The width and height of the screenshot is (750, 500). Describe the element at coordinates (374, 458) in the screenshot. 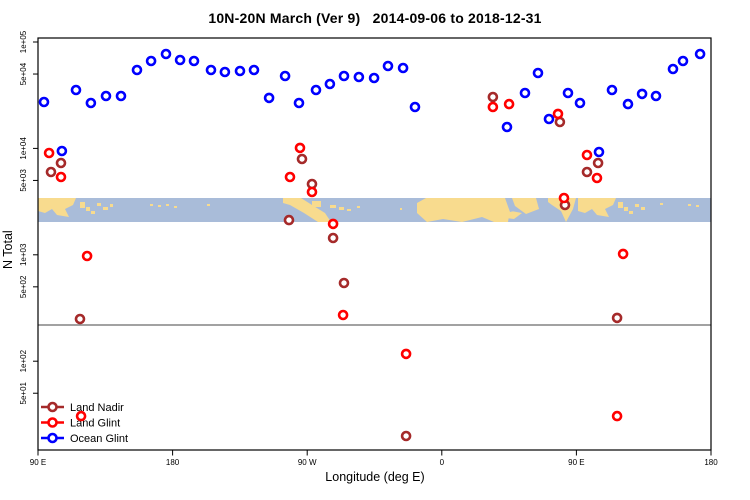

I see `x-axis: 90 E 180 90 W 0 90 E 180` at that location.